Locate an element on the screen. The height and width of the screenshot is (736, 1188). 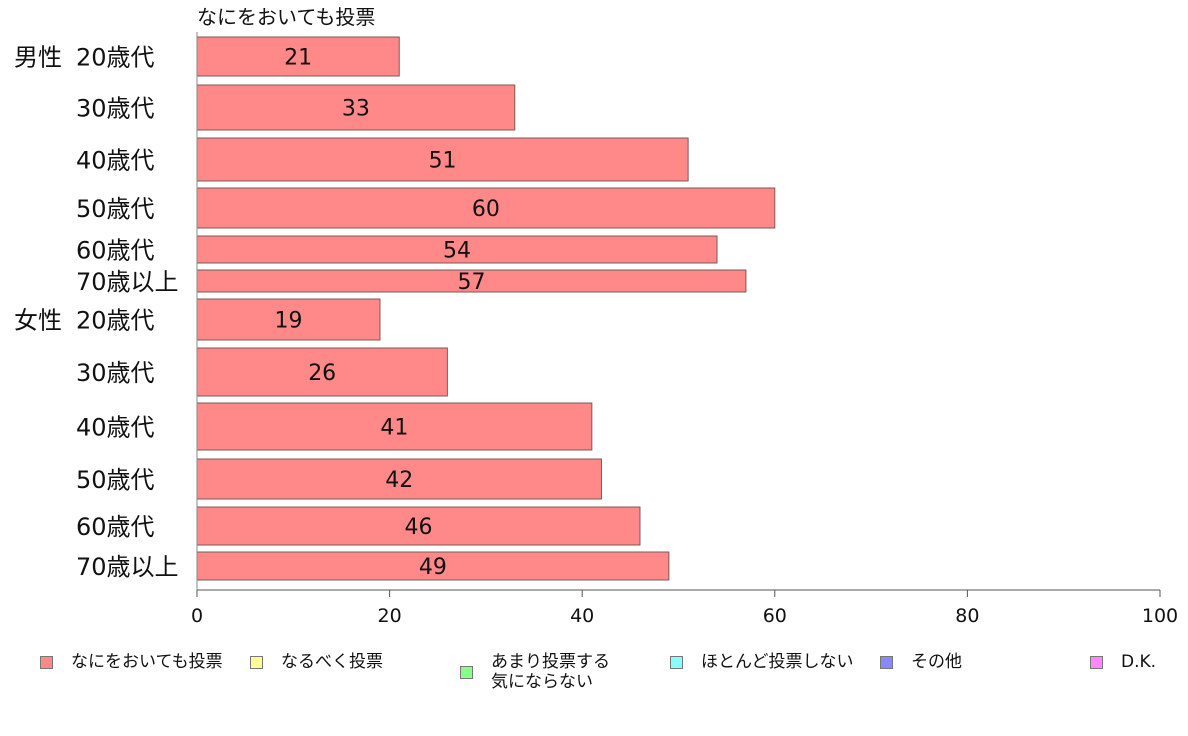
legend-item: あまり投票する 気にならない is located at coordinates (535, 672).